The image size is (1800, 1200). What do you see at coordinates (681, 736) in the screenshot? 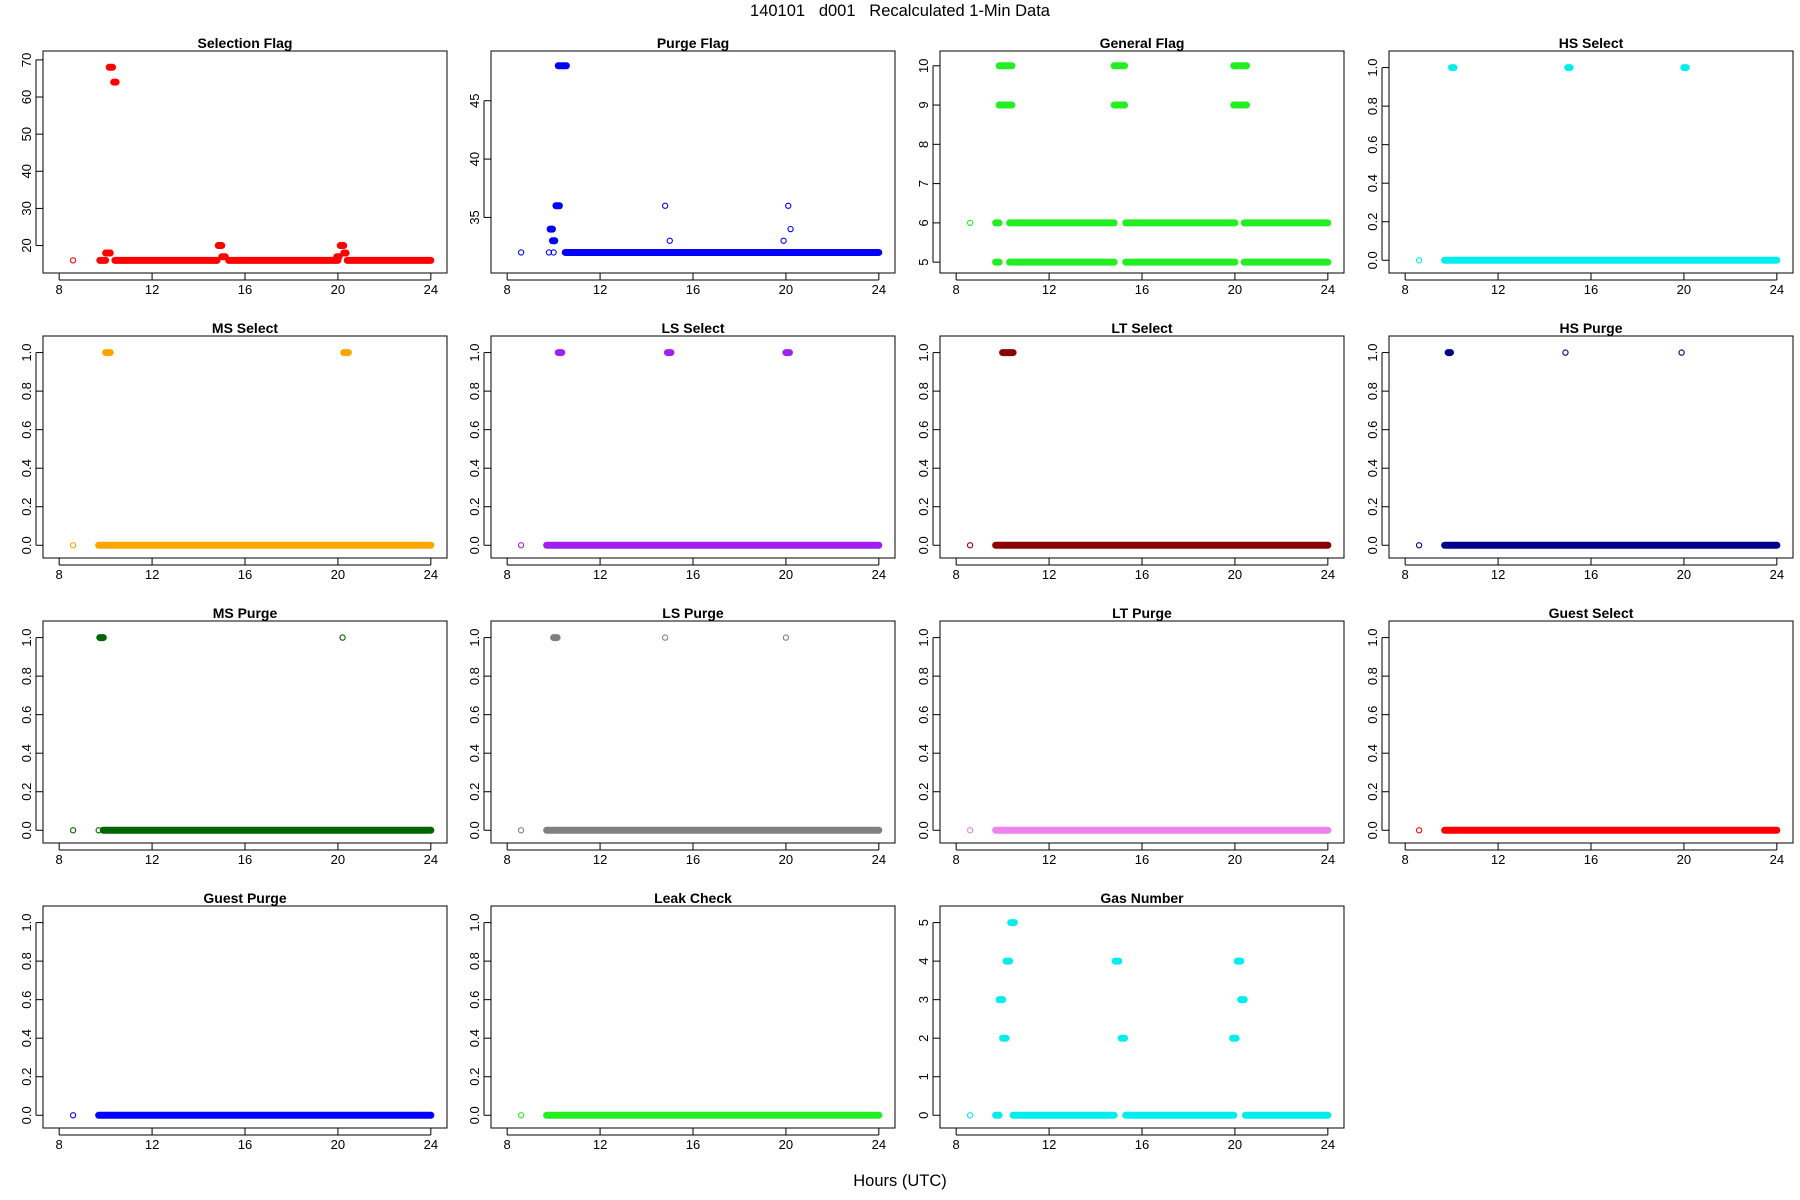
I see `panel: LS Purge 8 12 16 20 24 0.0 0.2 0.4 0.6 0.8 1.0` at bounding box center [681, 736].